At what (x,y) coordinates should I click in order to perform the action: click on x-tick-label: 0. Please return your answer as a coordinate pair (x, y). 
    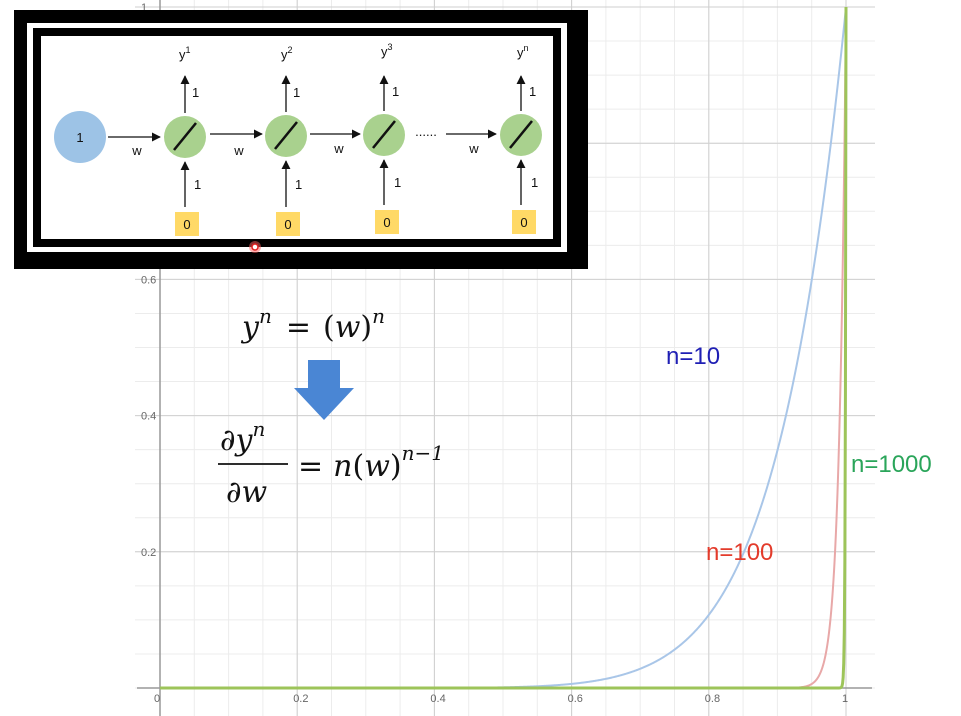
    Looking at the image, I should click on (157, 699).